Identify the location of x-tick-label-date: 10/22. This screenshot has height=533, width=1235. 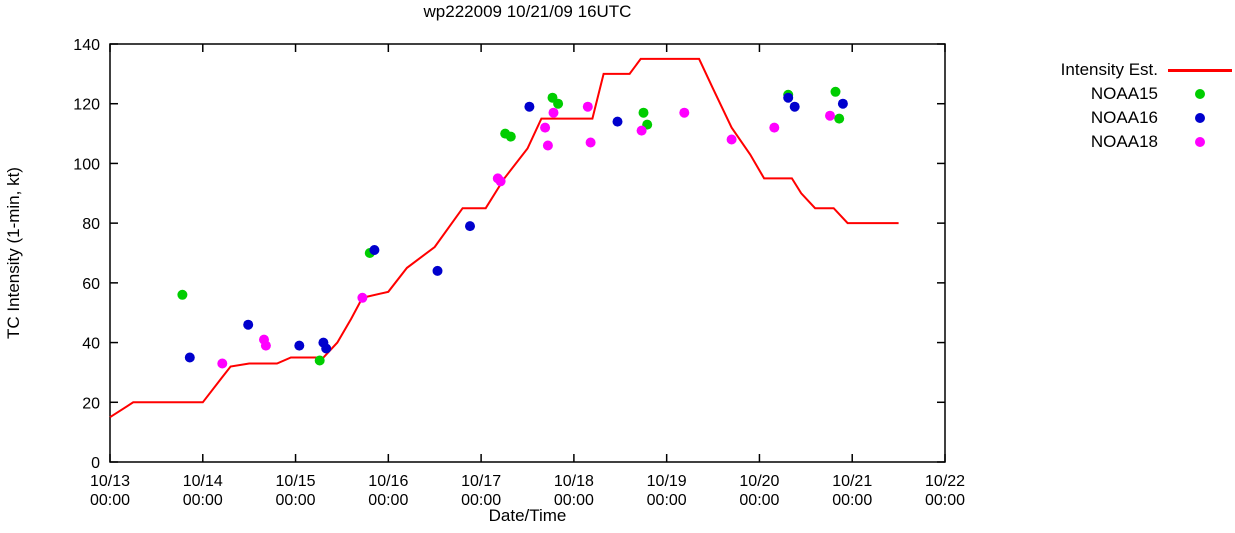
(945, 481).